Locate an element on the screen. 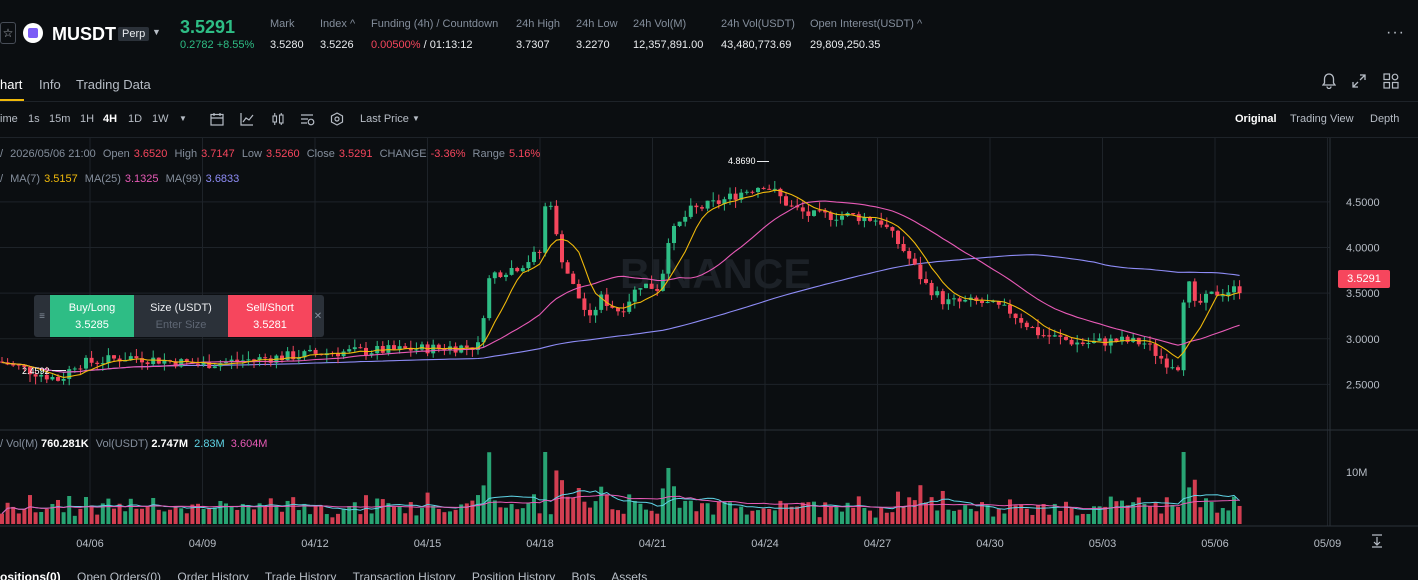  tab-info: Info is located at coordinates (50, 84).